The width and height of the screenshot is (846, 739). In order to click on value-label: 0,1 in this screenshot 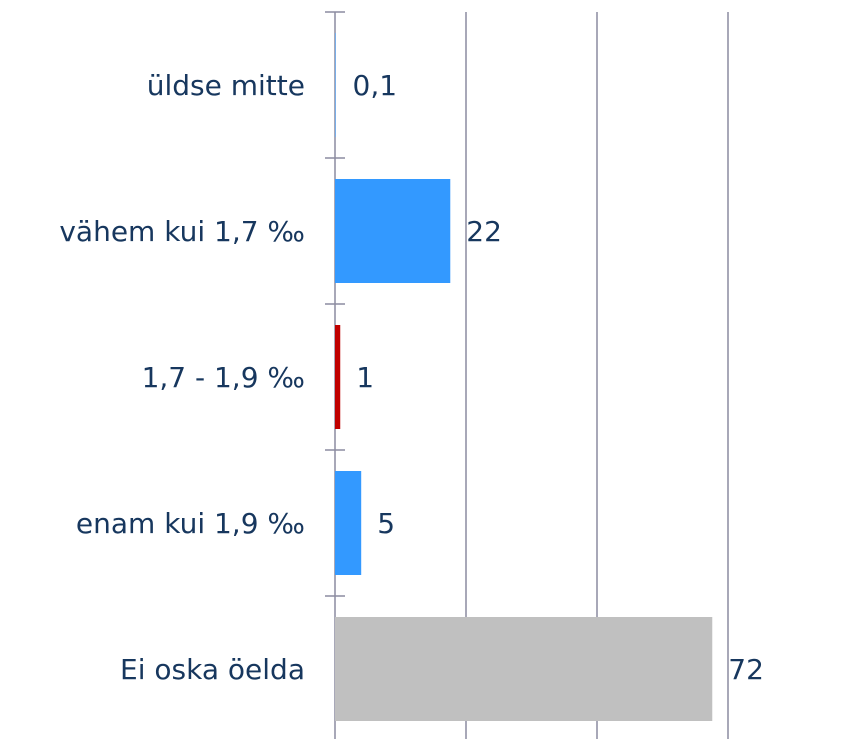, I will do `click(375, 85)`.